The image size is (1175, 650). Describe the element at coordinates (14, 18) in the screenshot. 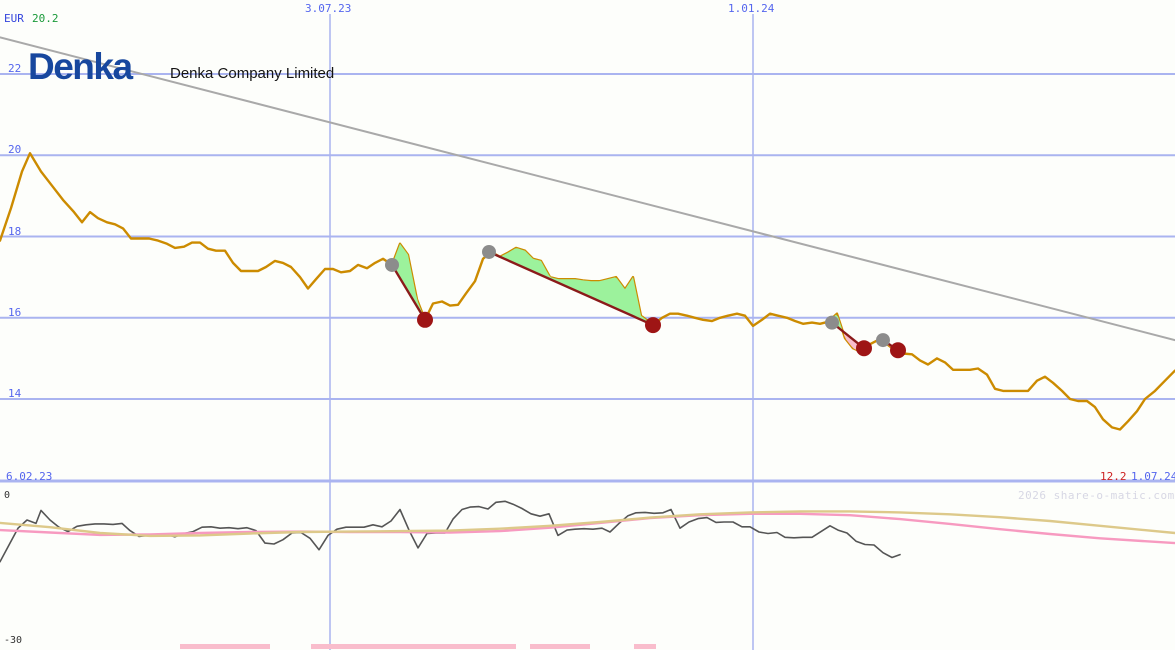

I see `currency-label: EUR` at that location.